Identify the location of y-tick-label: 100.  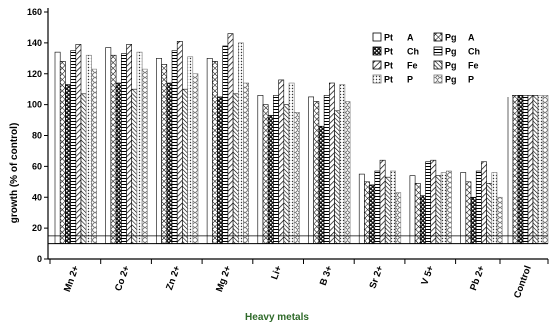
(34, 105).